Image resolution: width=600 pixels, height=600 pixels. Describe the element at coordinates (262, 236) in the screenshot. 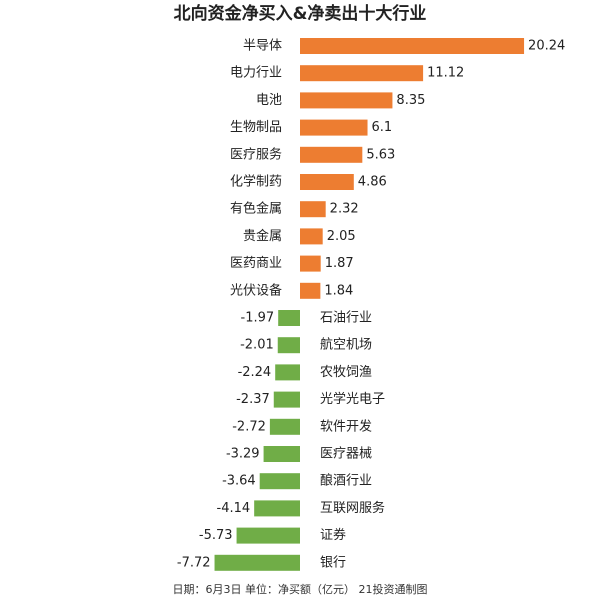

I see `category-label: 贵金属` at that location.